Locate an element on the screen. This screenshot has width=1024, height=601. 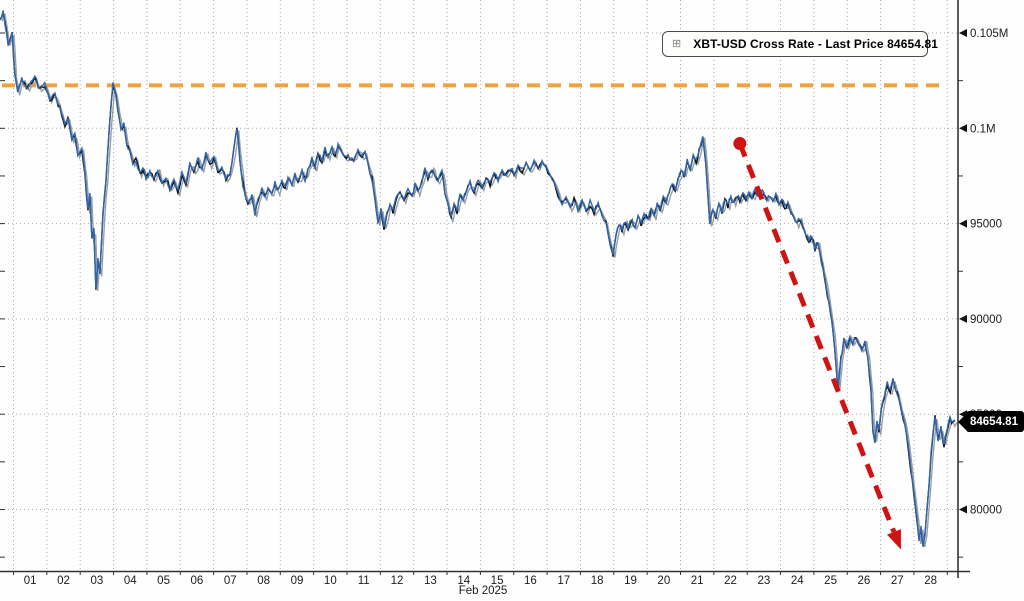
x-axis-label: 07 is located at coordinates (230, 581).